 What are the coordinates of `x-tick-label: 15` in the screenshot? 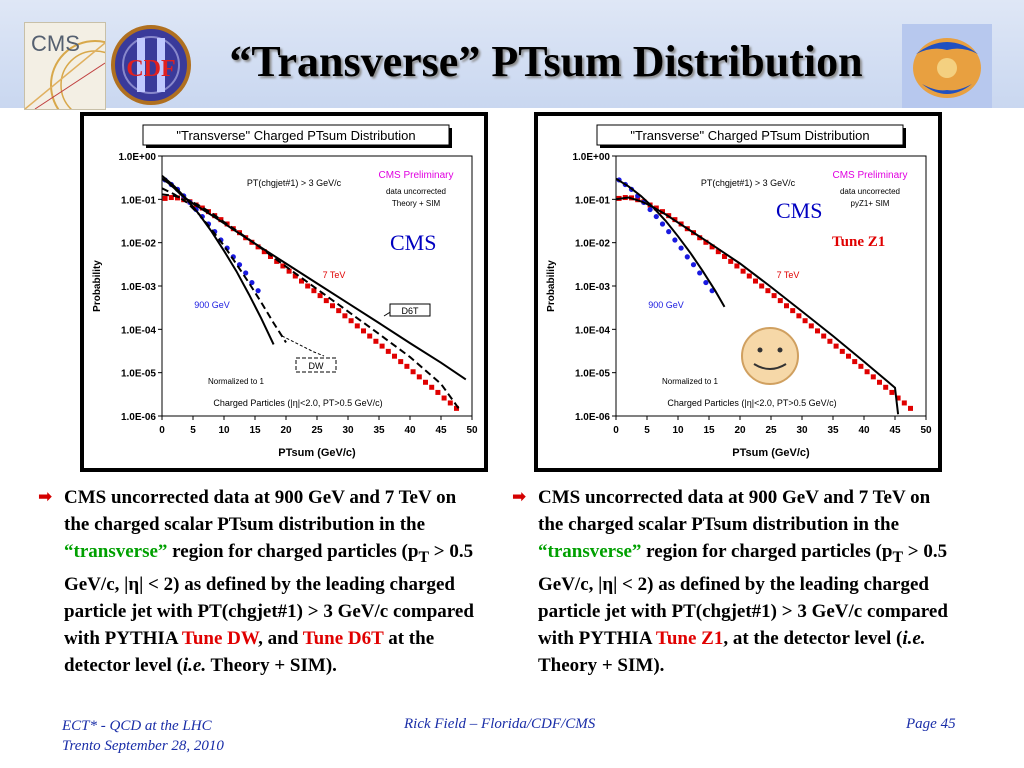 It's located at (255, 430).